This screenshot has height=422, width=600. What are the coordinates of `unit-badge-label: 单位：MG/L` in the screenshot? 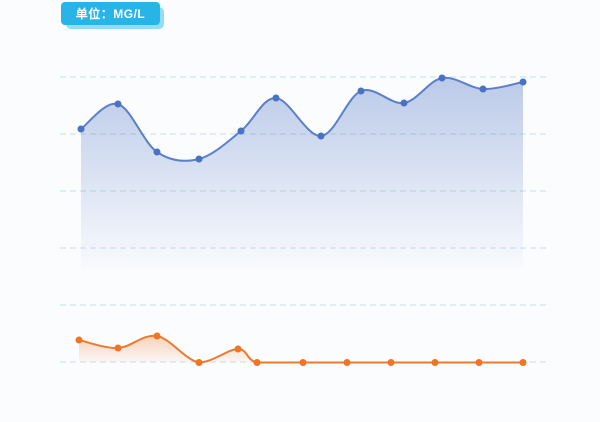 It's located at (110, 13).